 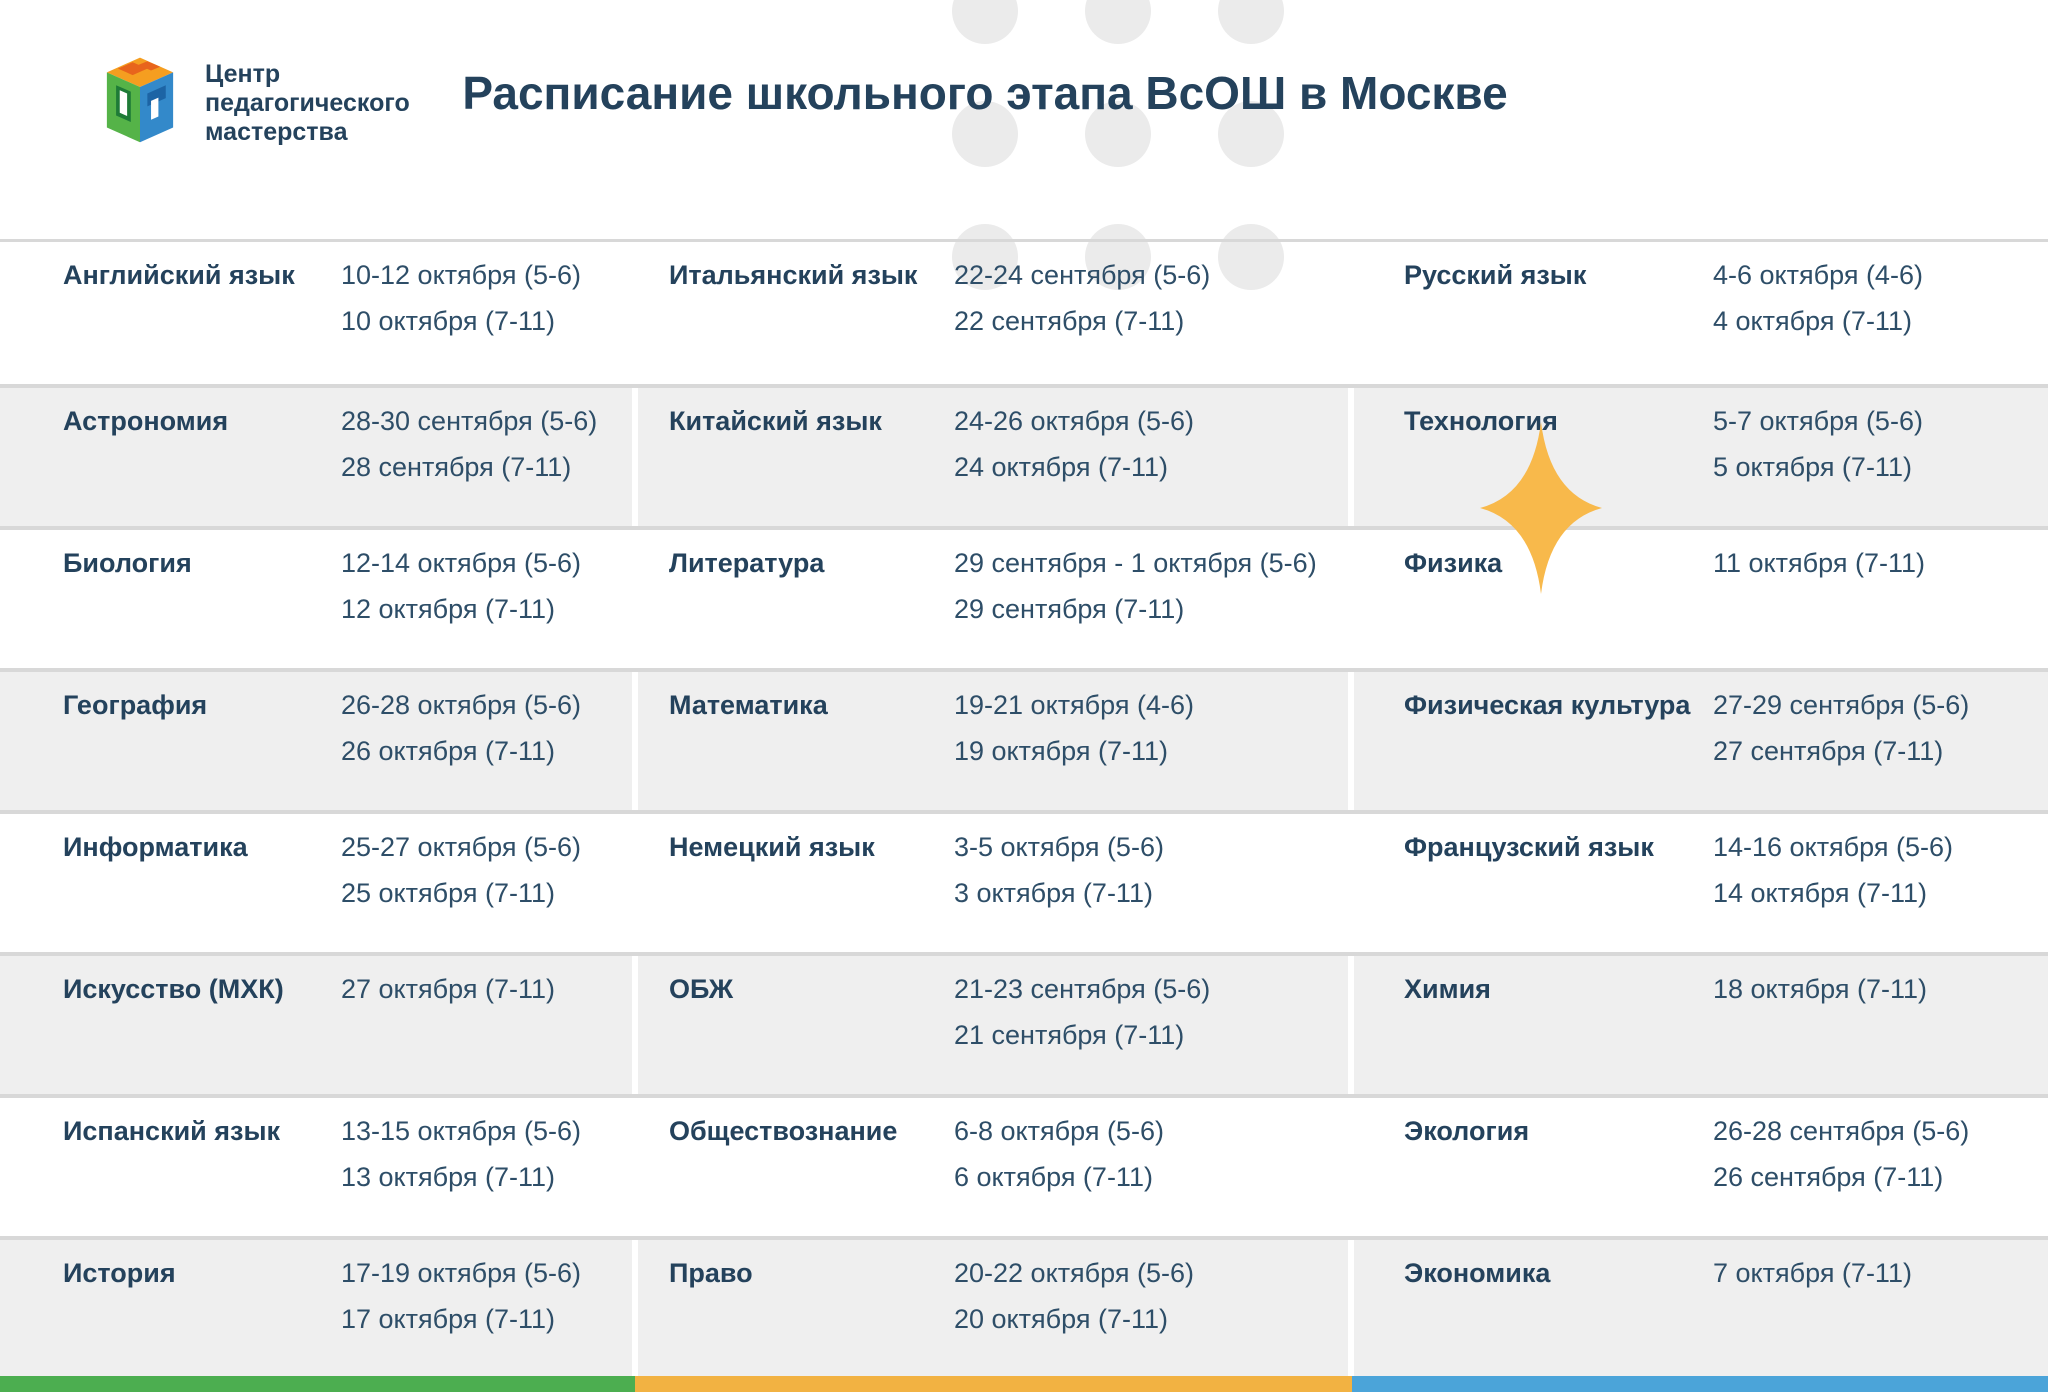 I want to click on subject-dates: 11 октября (7-11), so click(x=1819, y=563).